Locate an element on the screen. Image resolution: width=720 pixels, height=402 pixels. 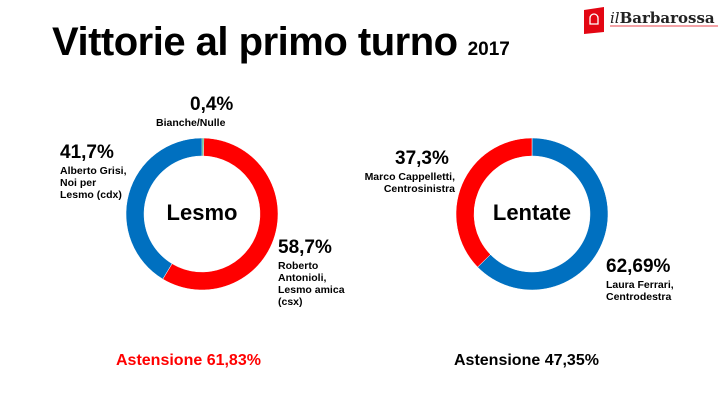
center-label-lentate: Lentate is located at coordinates (532, 212).